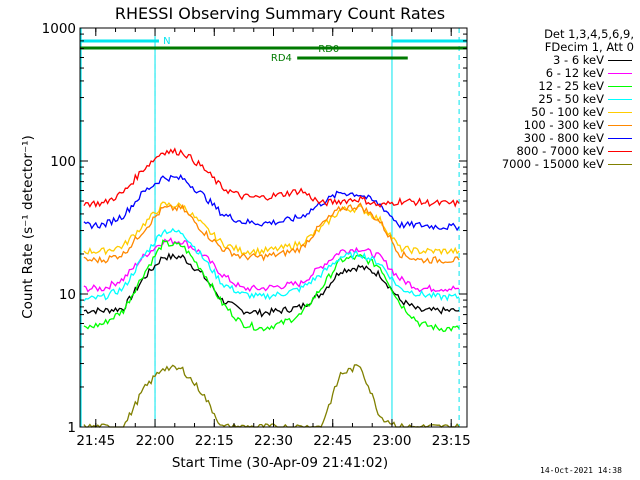 This screenshot has width=640, height=480. I want to click on legend-item-label: 25 - 50 keV, so click(571, 99).